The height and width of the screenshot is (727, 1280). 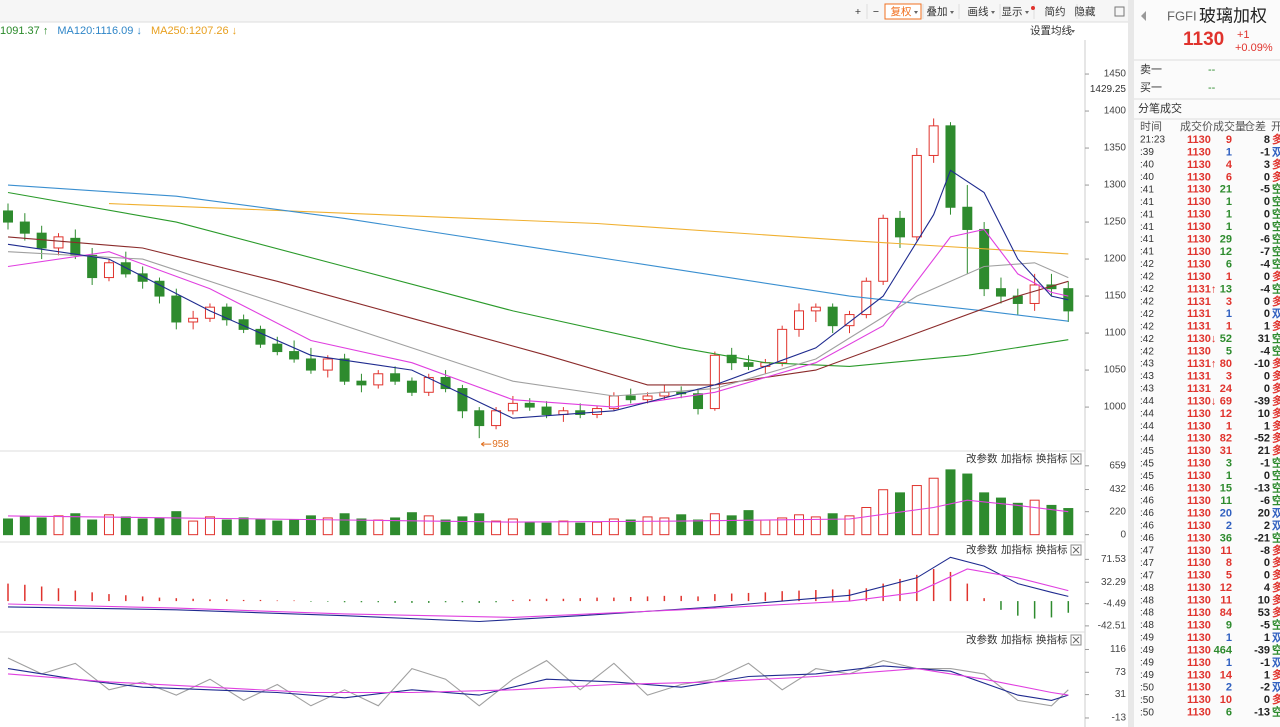 I want to click on trade-cell: :42, so click(x=1147, y=277).